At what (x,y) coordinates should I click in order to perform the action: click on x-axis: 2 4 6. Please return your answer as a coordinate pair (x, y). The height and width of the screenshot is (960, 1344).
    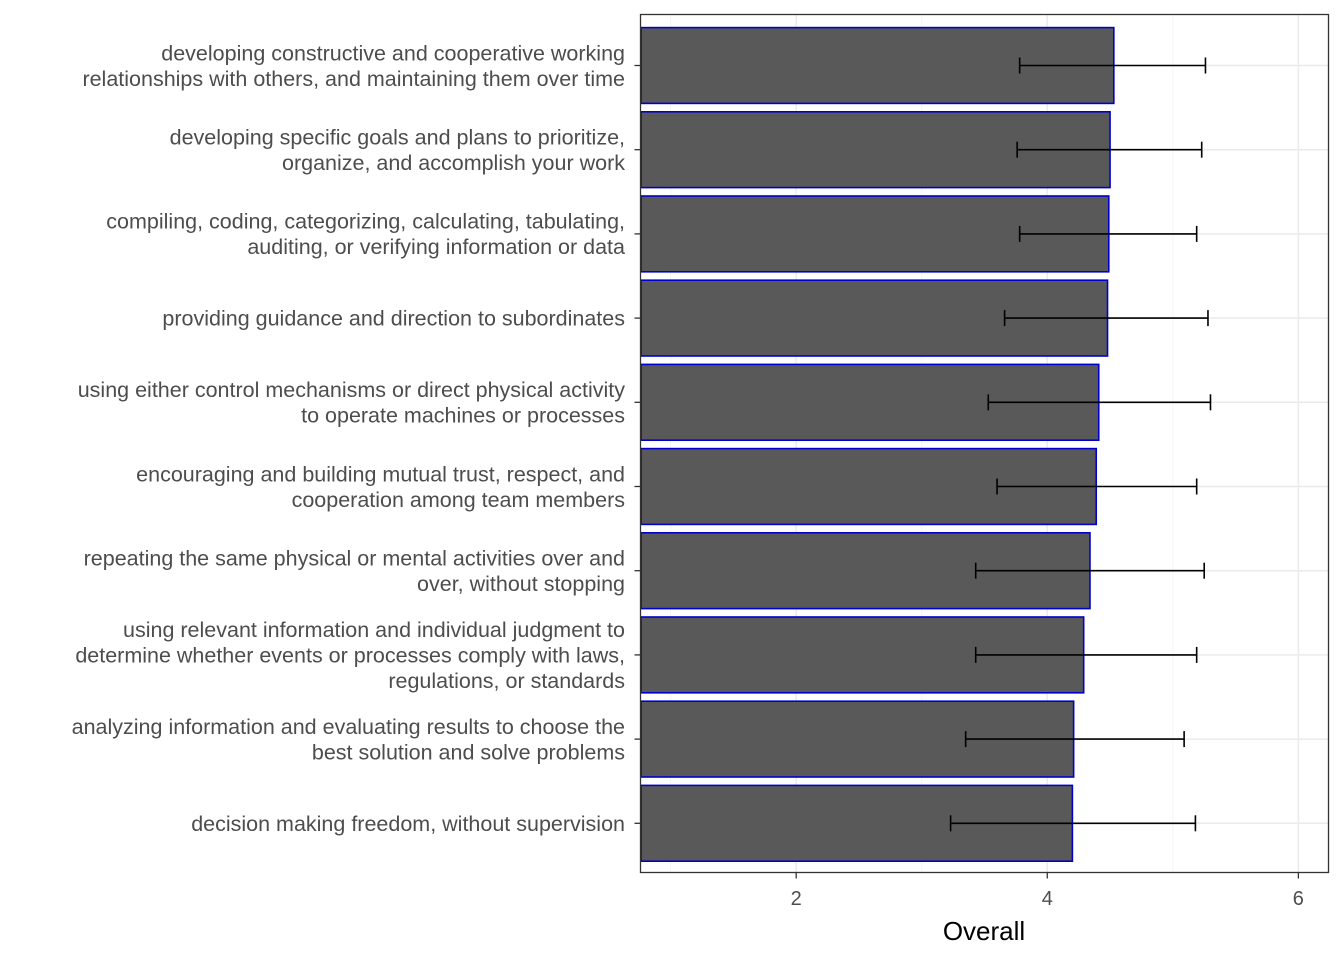
    Looking at the image, I should click on (1047, 891).